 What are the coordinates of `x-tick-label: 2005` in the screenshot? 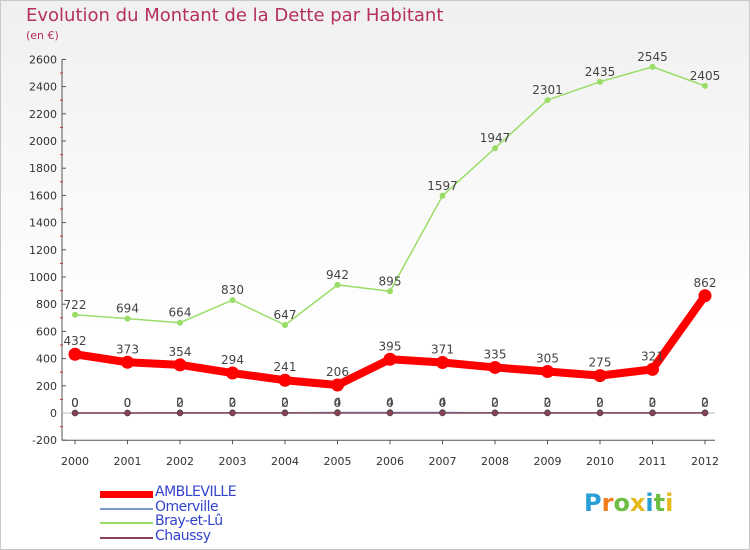 It's located at (338, 461).